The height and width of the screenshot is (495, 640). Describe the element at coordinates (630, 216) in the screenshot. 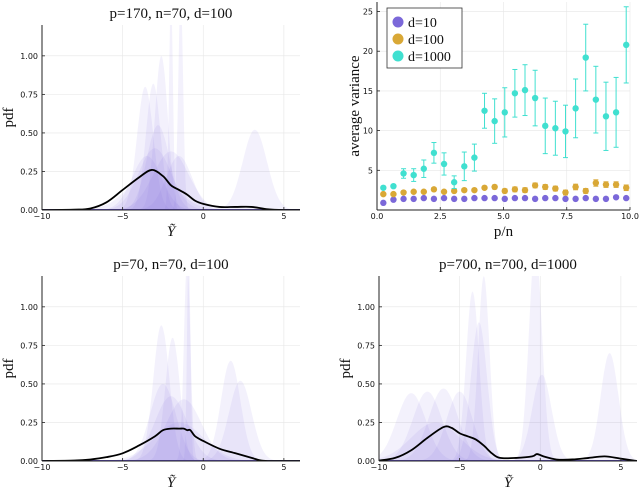

I see `x-tick-label: 10.0` at that location.